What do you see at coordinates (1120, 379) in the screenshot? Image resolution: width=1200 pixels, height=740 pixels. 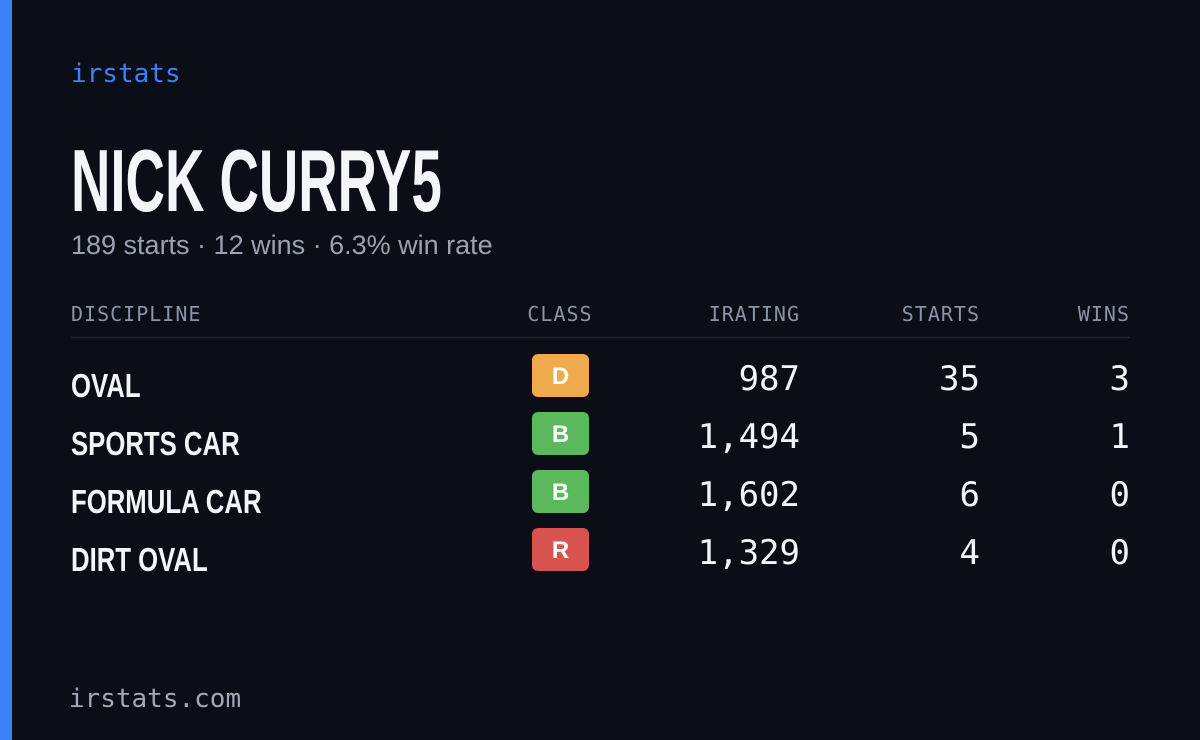 I see `wins: 3` at bounding box center [1120, 379].